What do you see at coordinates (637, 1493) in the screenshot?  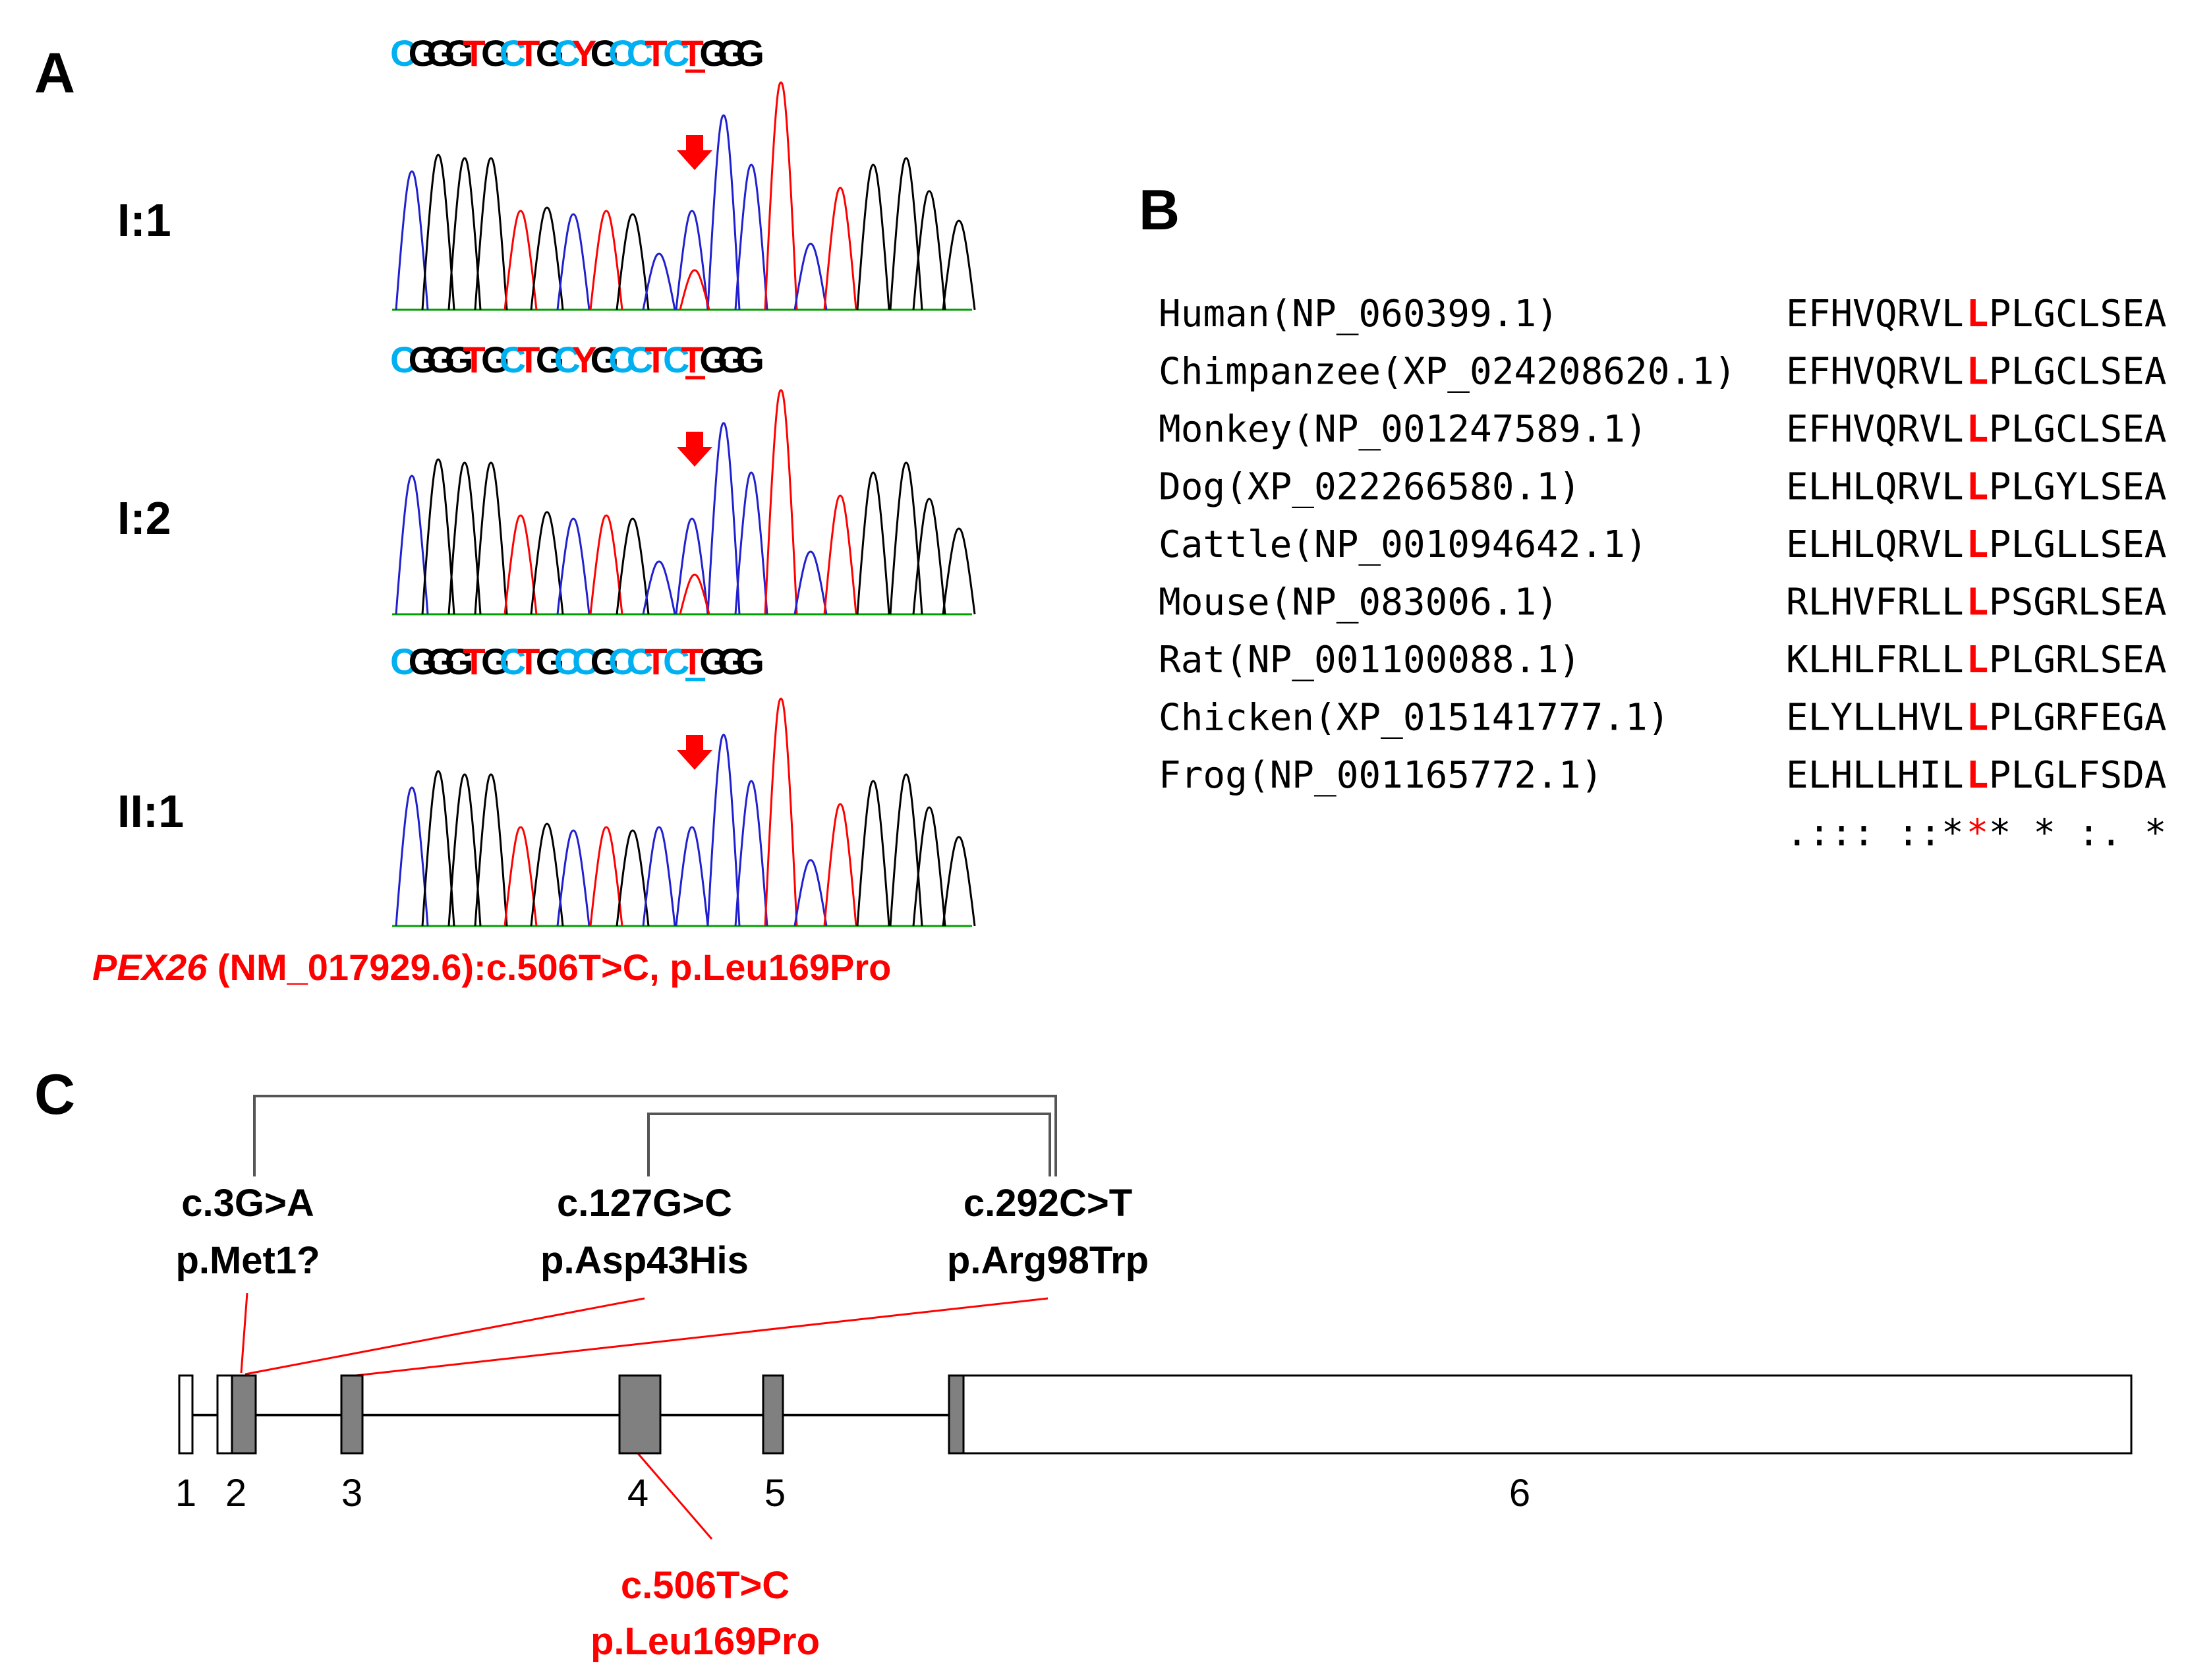 I see `exon-number-4: 4` at bounding box center [637, 1493].